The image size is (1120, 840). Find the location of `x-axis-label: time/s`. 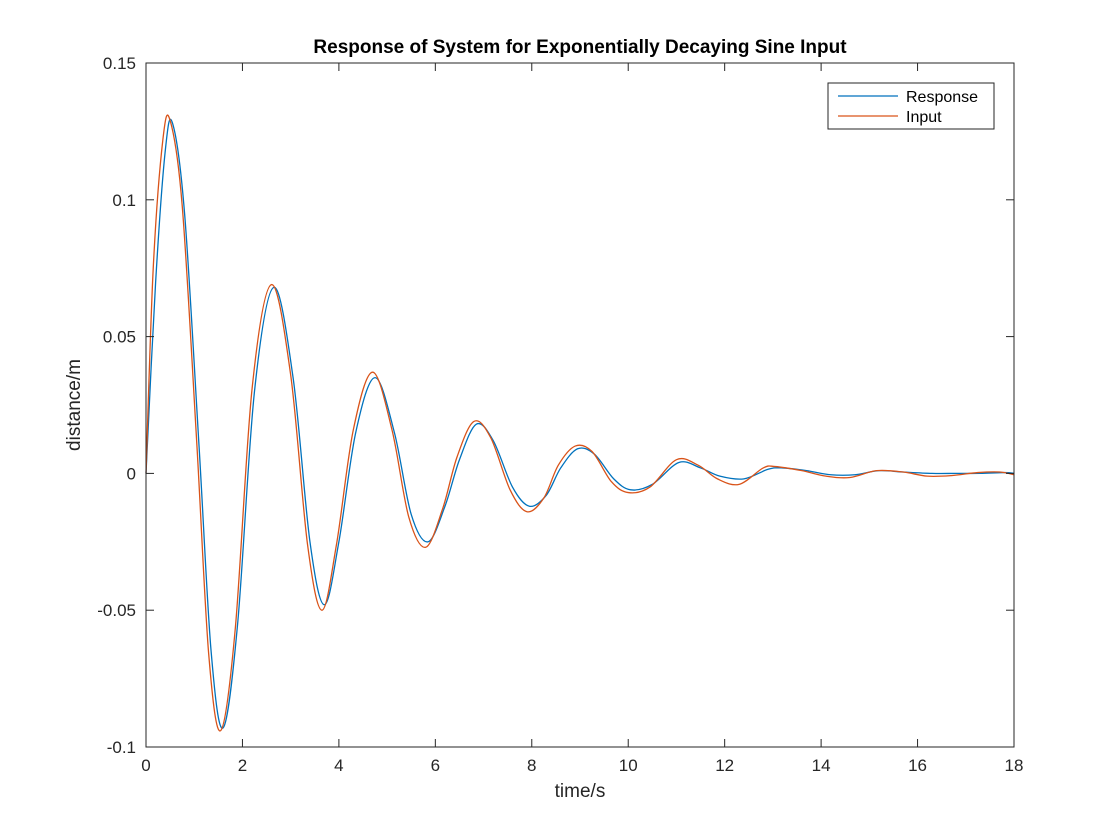

x-axis-label: time/s is located at coordinates (580, 791).